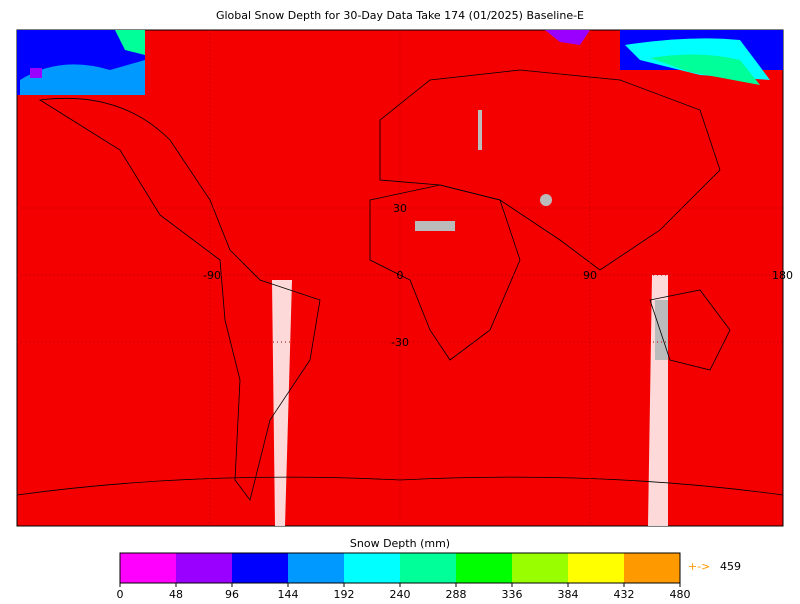 The width and height of the screenshot is (800, 604). I want to click on grid-label: 30, so click(400, 208).